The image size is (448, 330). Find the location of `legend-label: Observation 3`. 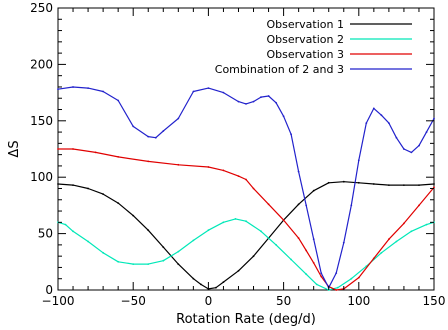

legend-label: Observation 3 is located at coordinates (305, 54).